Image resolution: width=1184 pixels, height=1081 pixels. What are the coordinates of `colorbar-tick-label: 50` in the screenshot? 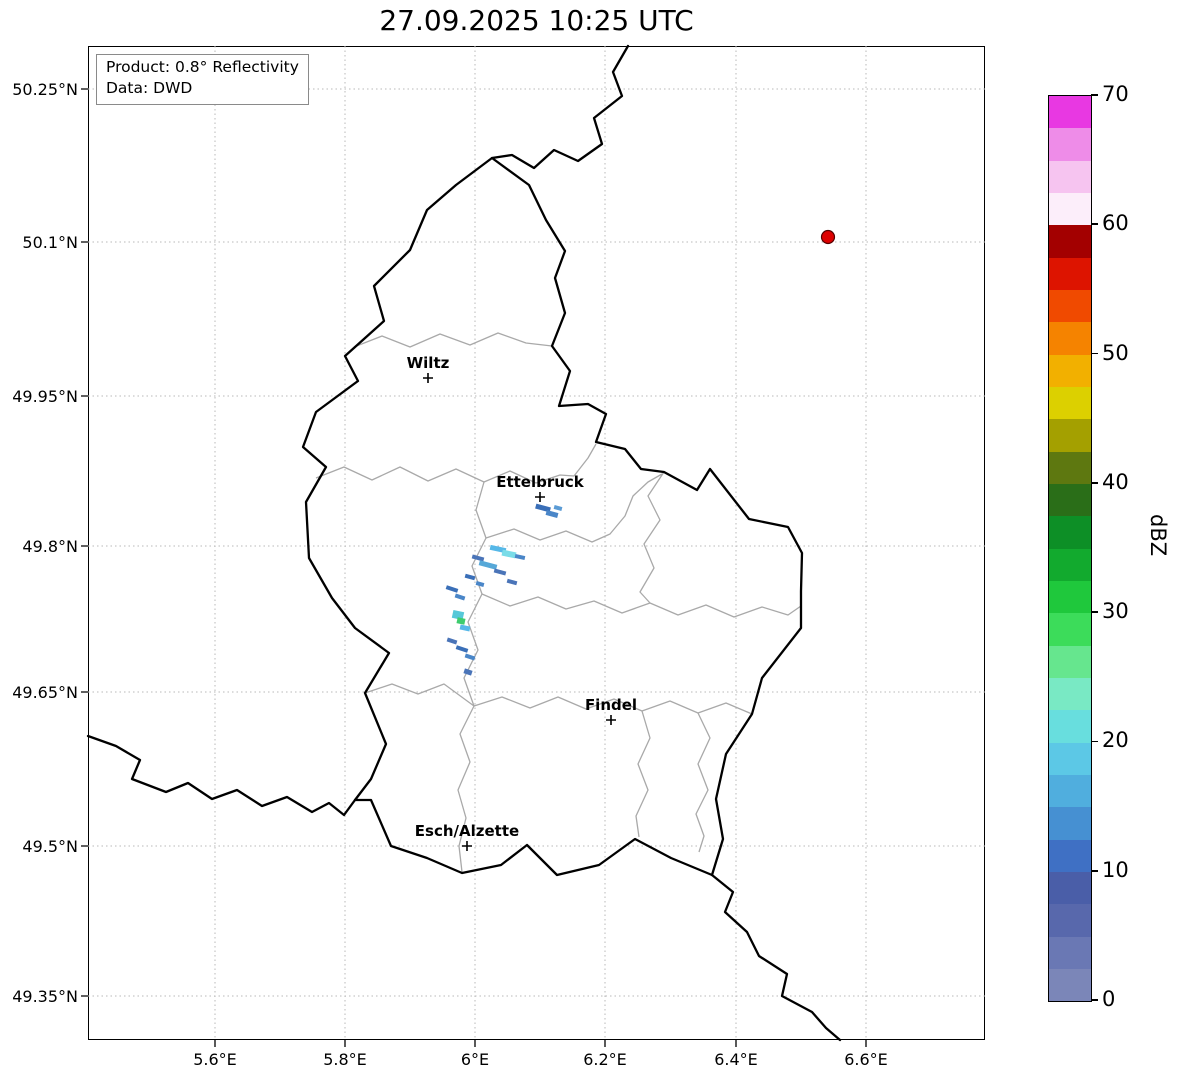 It's located at (1115, 352).